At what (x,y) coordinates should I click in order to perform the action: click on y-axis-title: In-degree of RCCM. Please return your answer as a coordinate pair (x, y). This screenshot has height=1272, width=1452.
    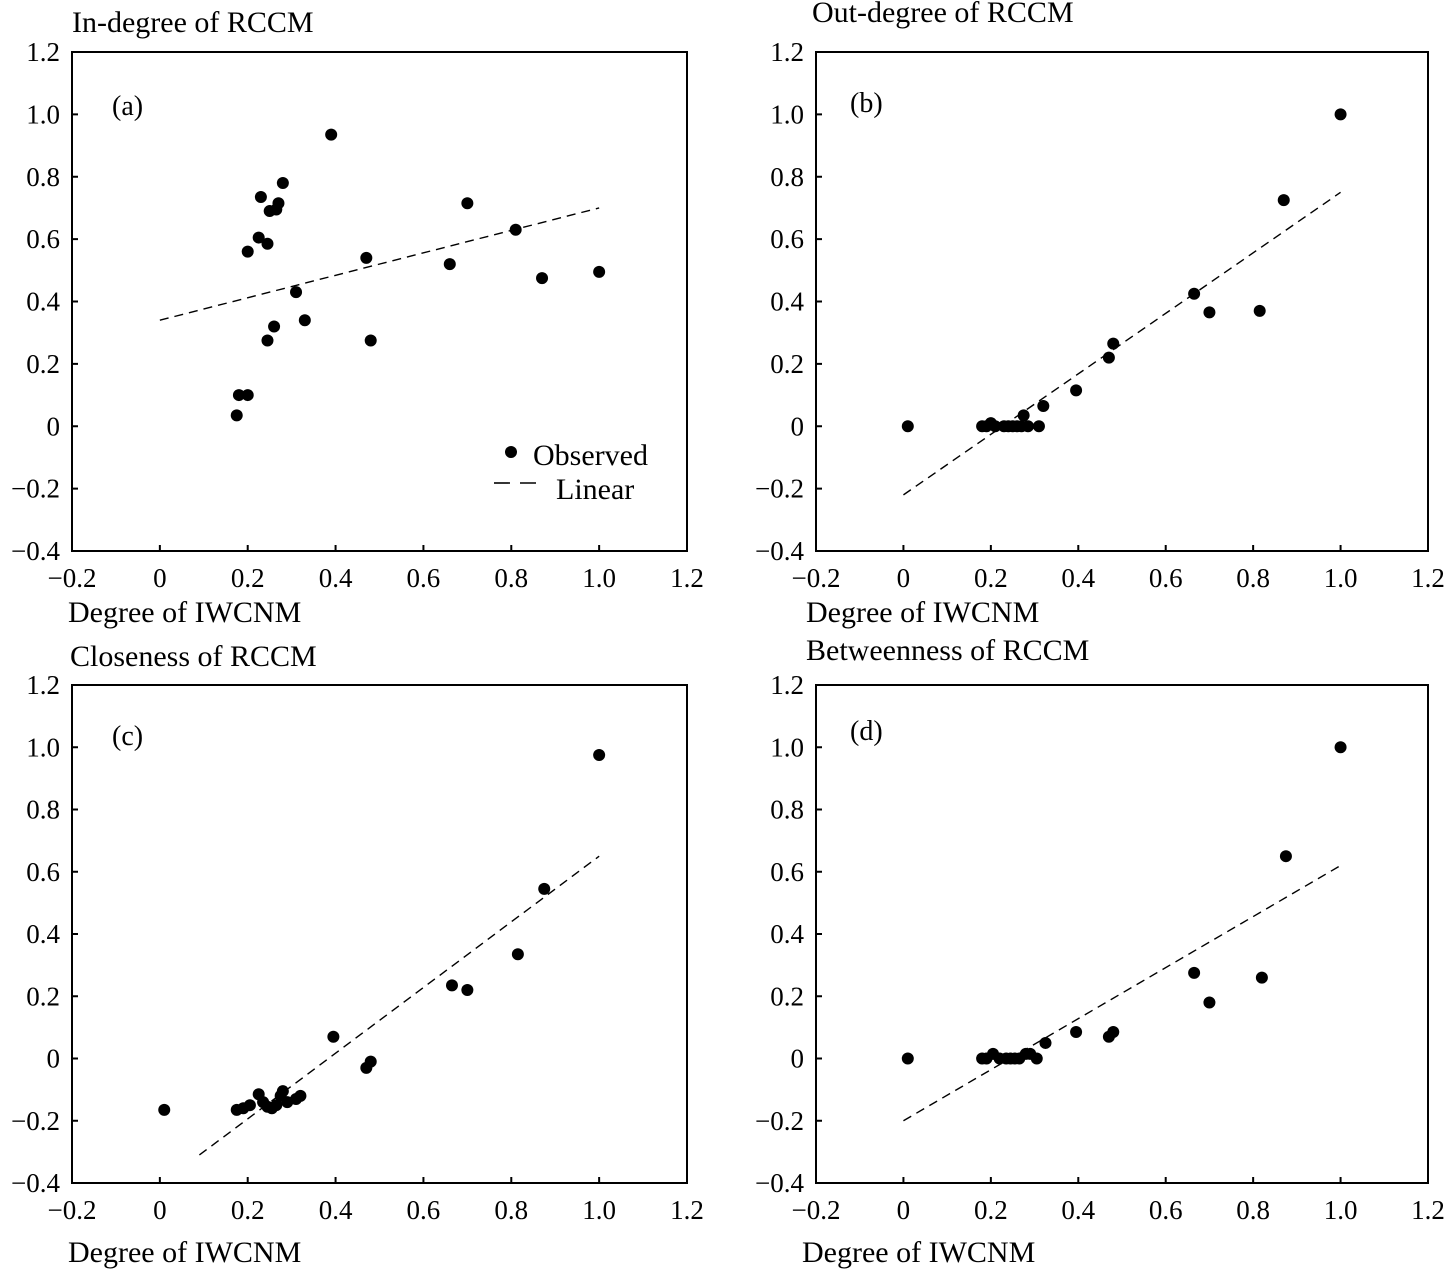
    Looking at the image, I should click on (193, 22).